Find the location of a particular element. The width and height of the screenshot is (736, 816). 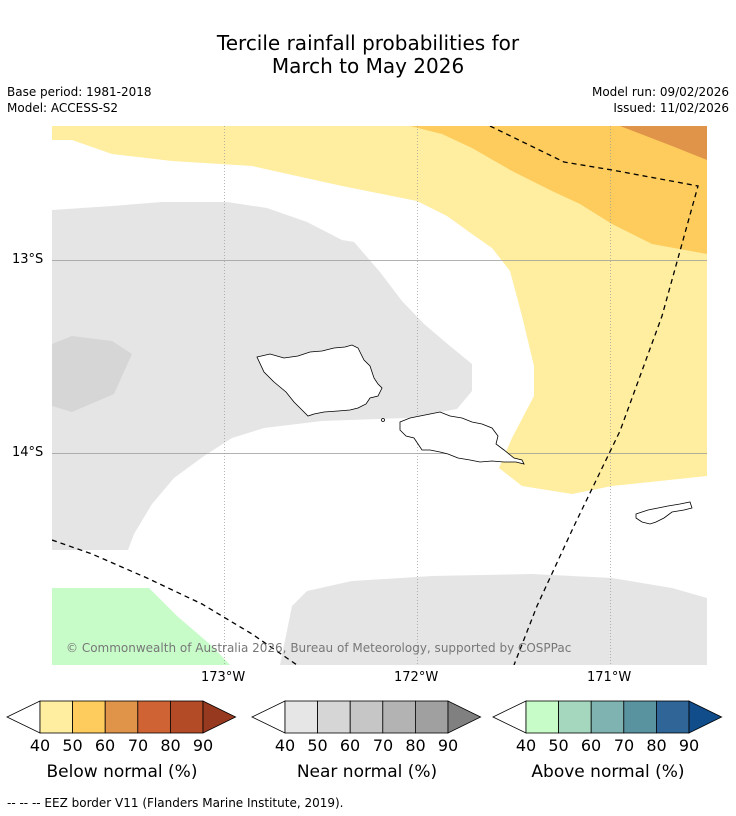

below-tick-40: 40 is located at coordinates (40, 745).